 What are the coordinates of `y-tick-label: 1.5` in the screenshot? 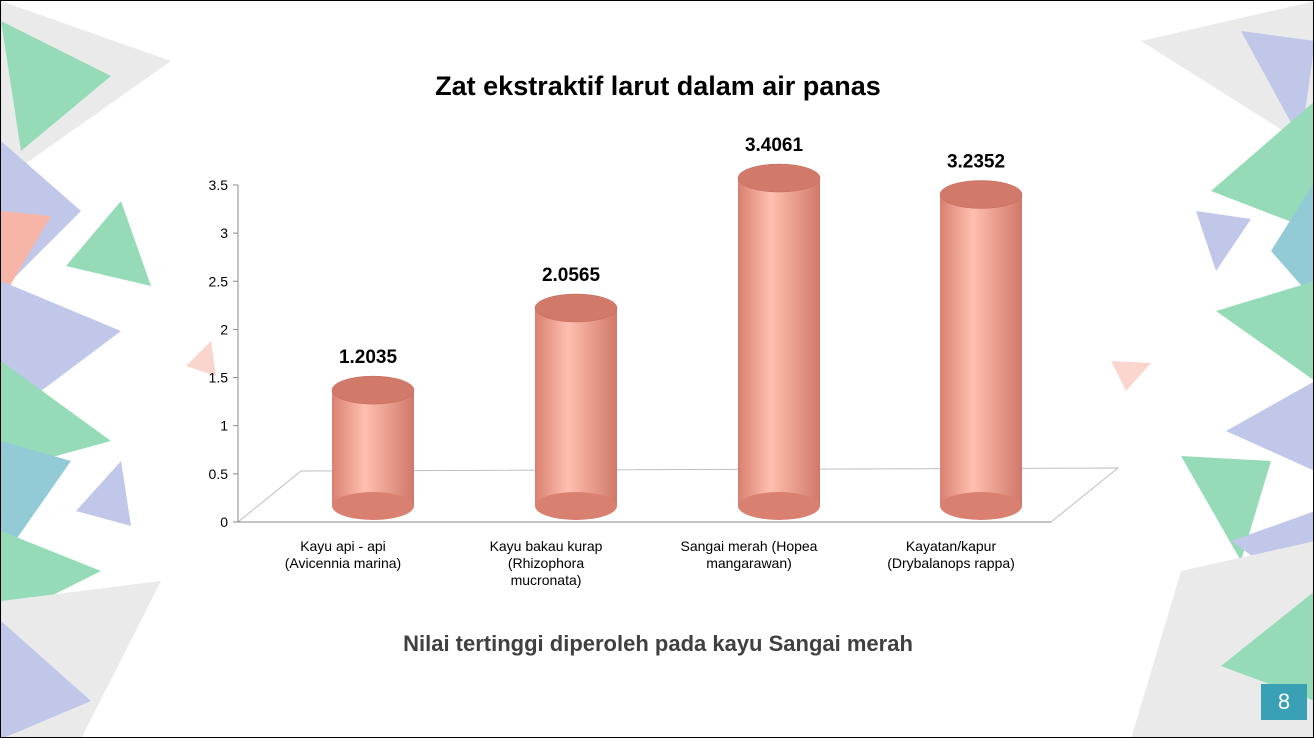 It's located at (219, 378).